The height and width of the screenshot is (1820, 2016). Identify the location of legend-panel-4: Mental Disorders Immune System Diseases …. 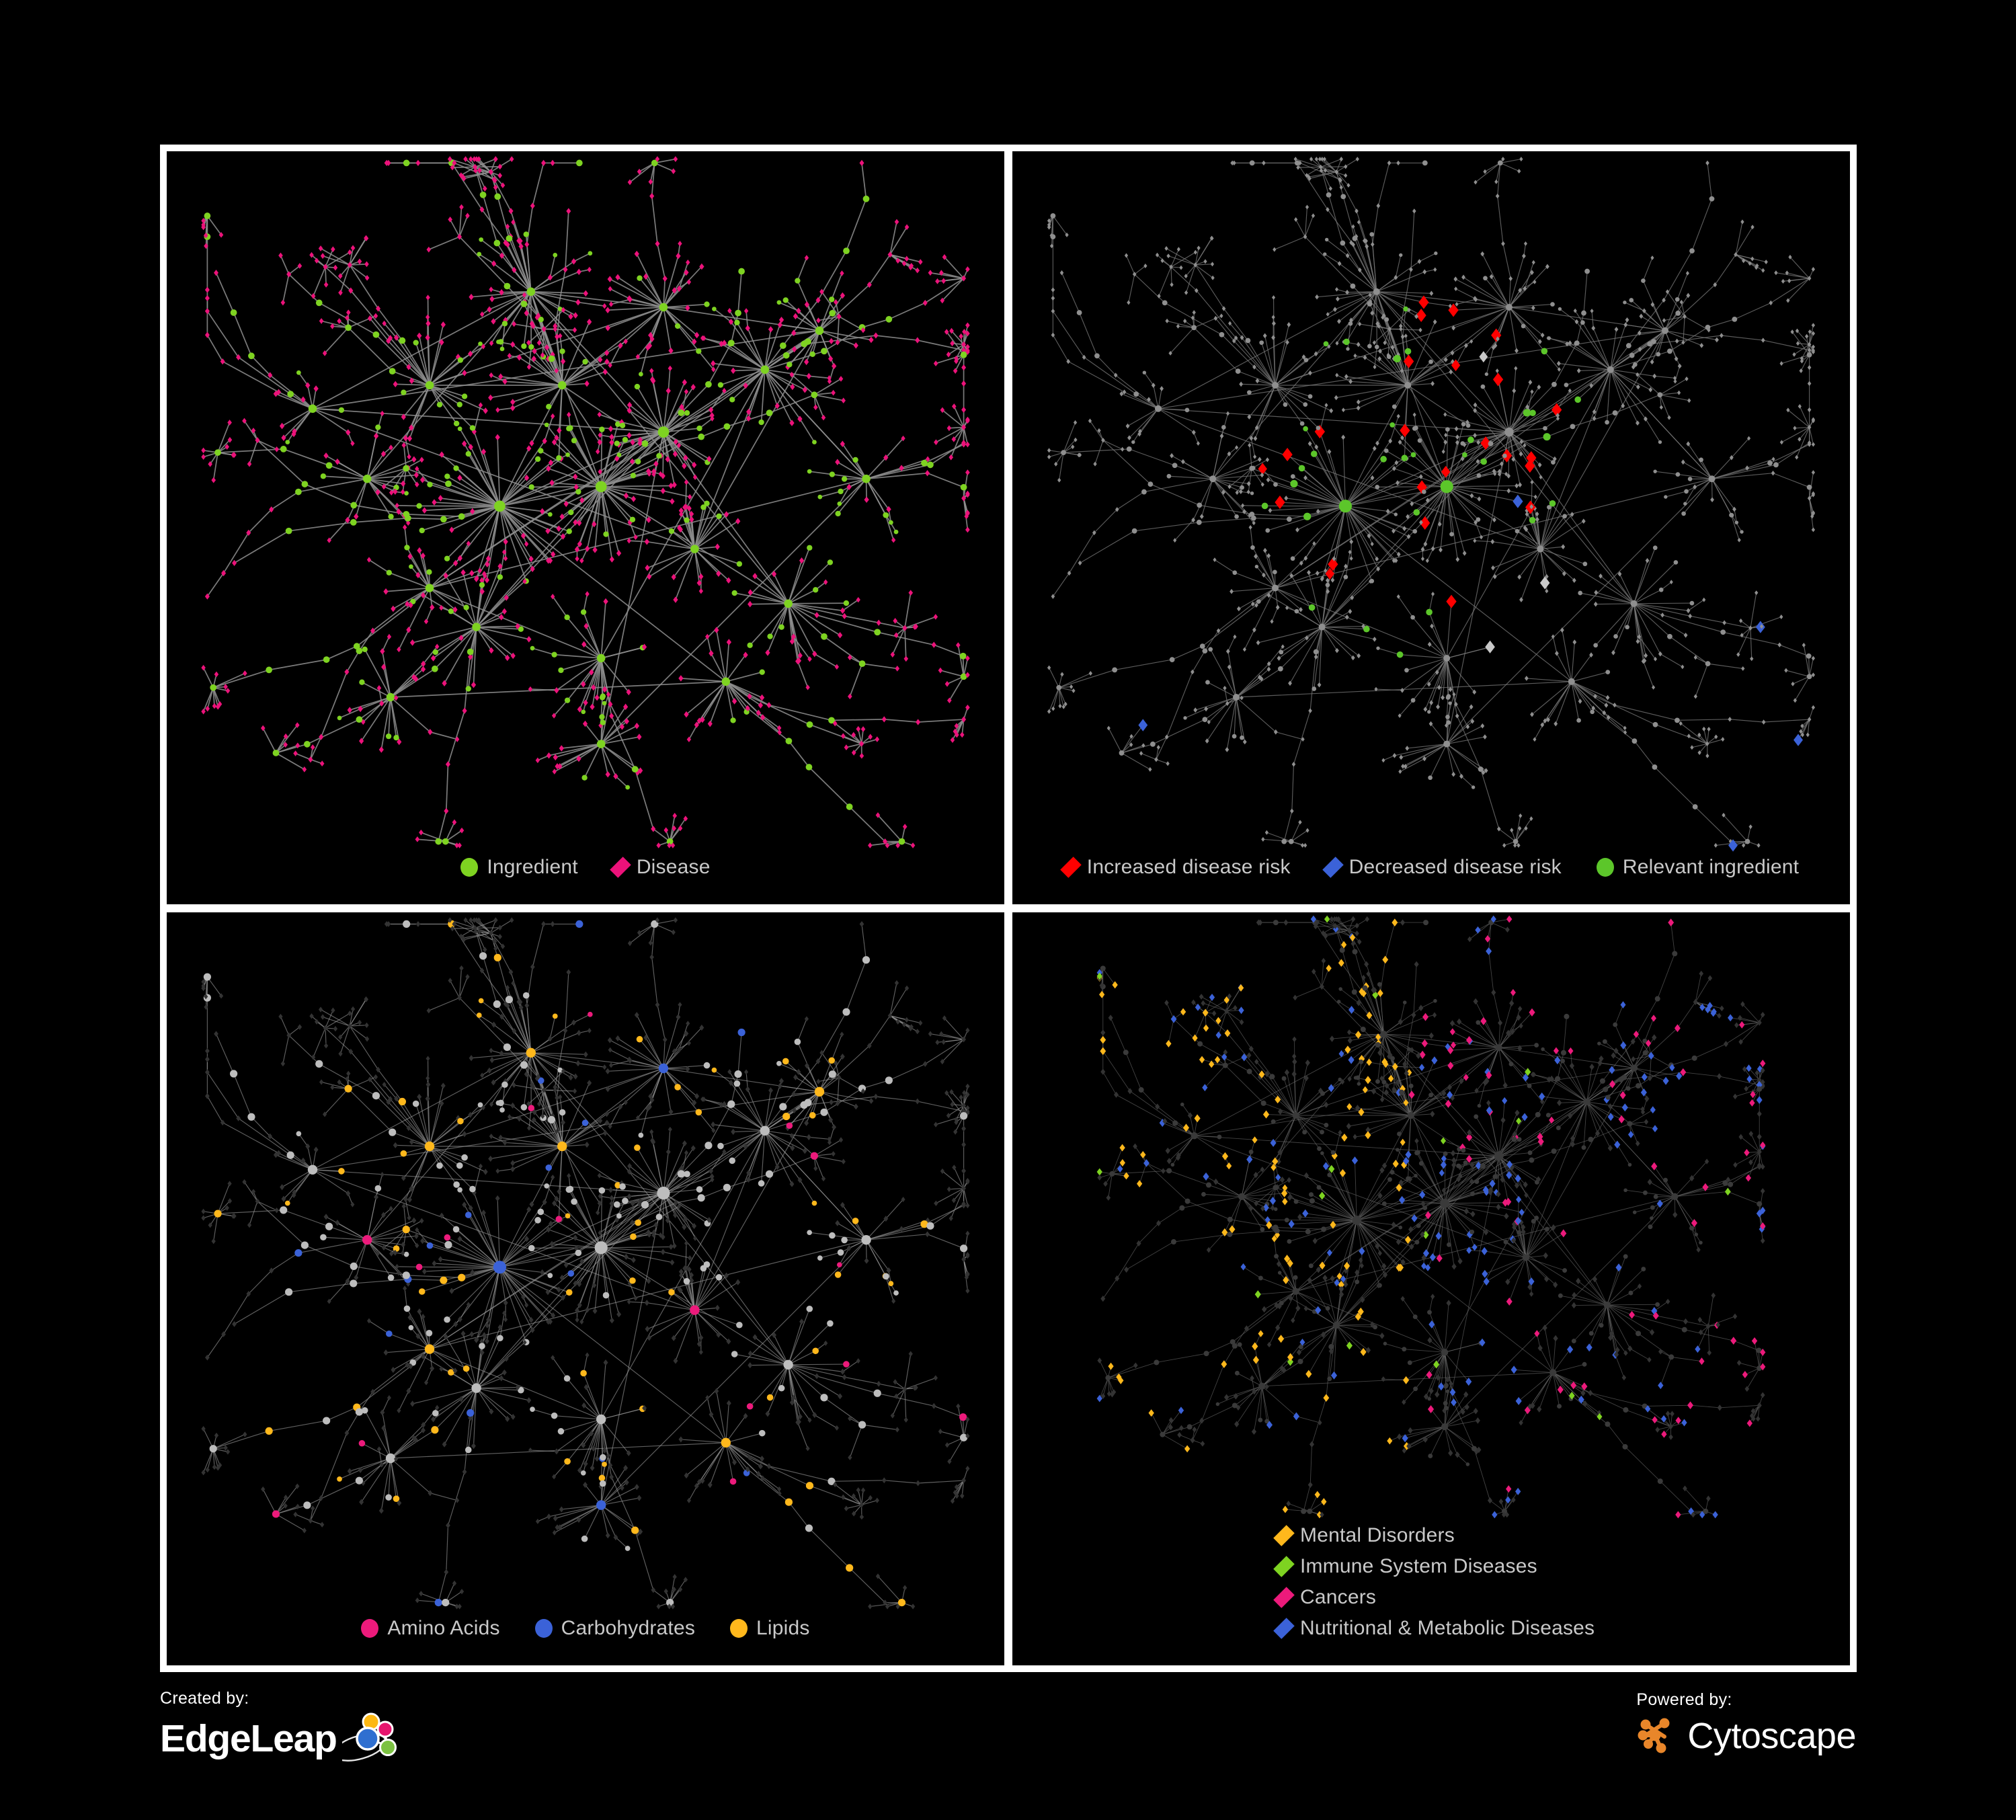
(1431, 1593).